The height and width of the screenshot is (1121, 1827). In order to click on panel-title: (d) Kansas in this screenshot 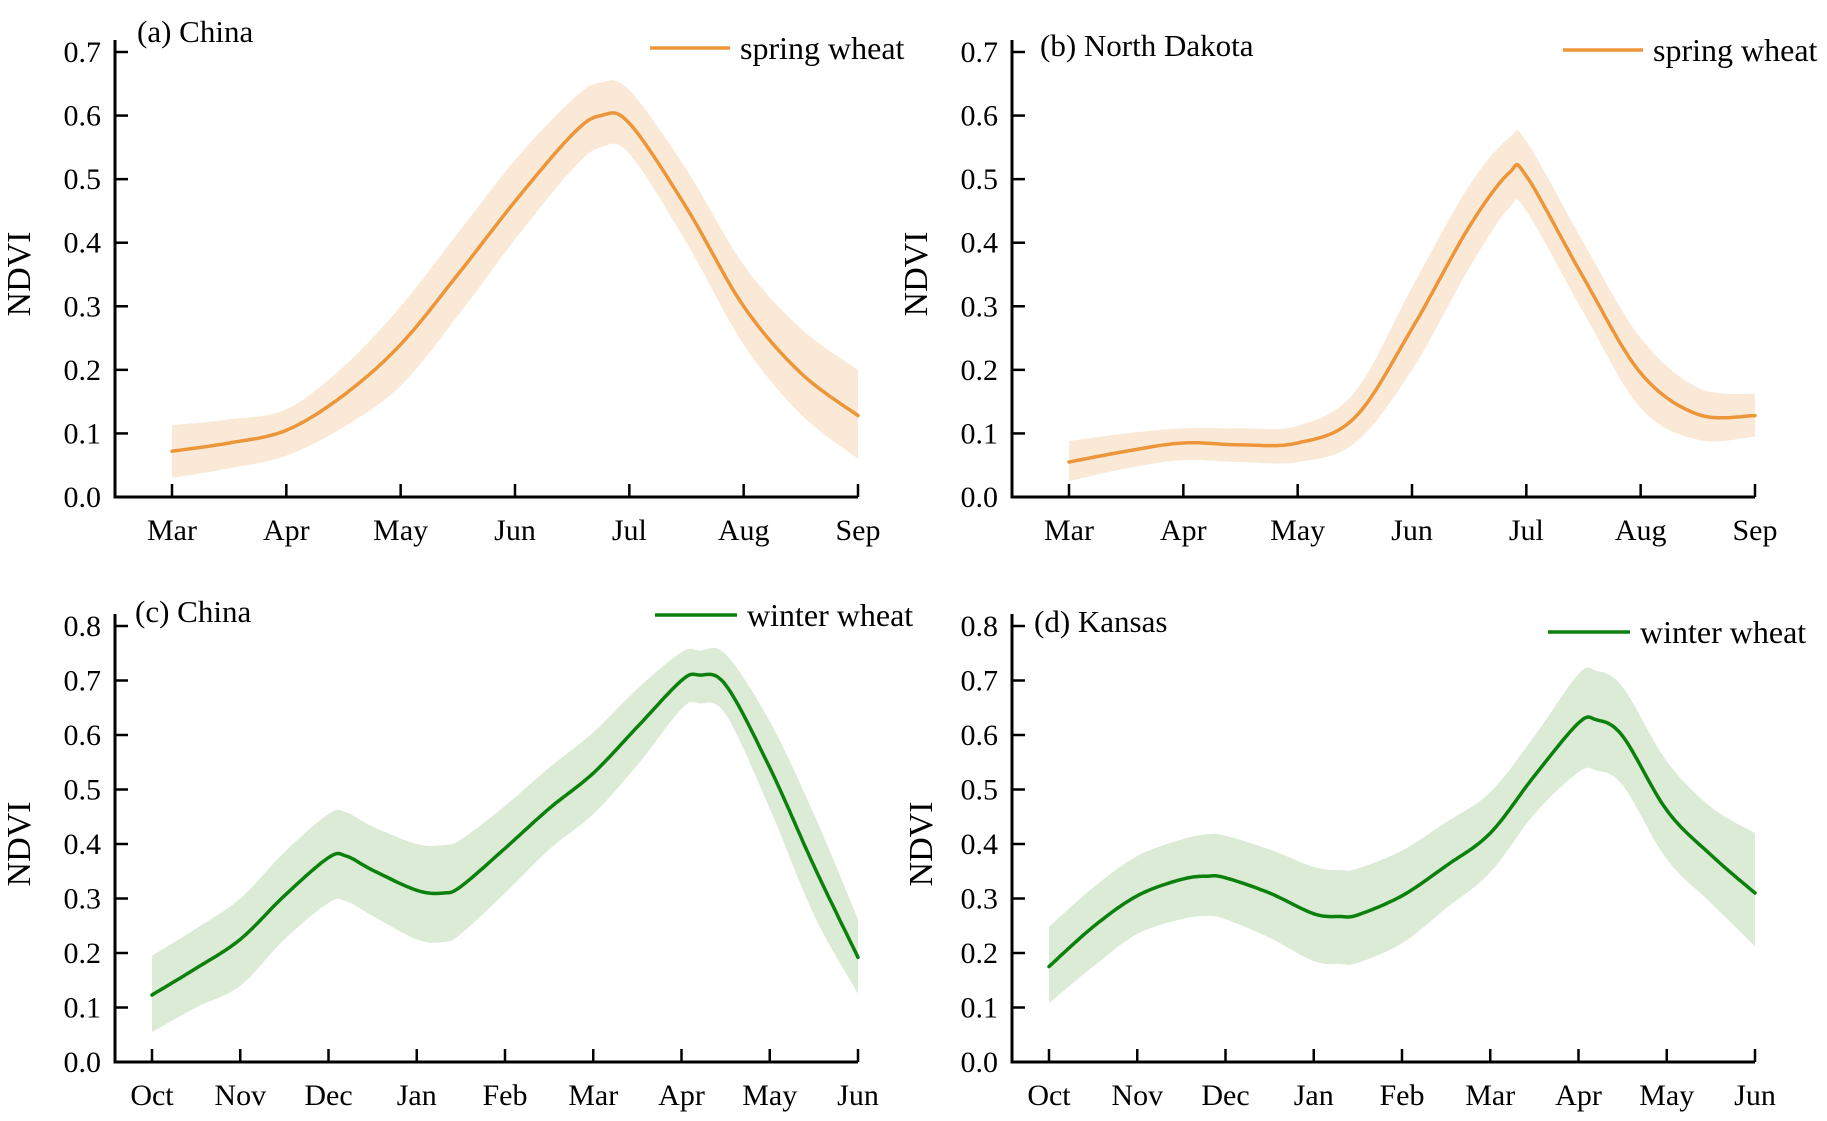, I will do `click(1100, 621)`.